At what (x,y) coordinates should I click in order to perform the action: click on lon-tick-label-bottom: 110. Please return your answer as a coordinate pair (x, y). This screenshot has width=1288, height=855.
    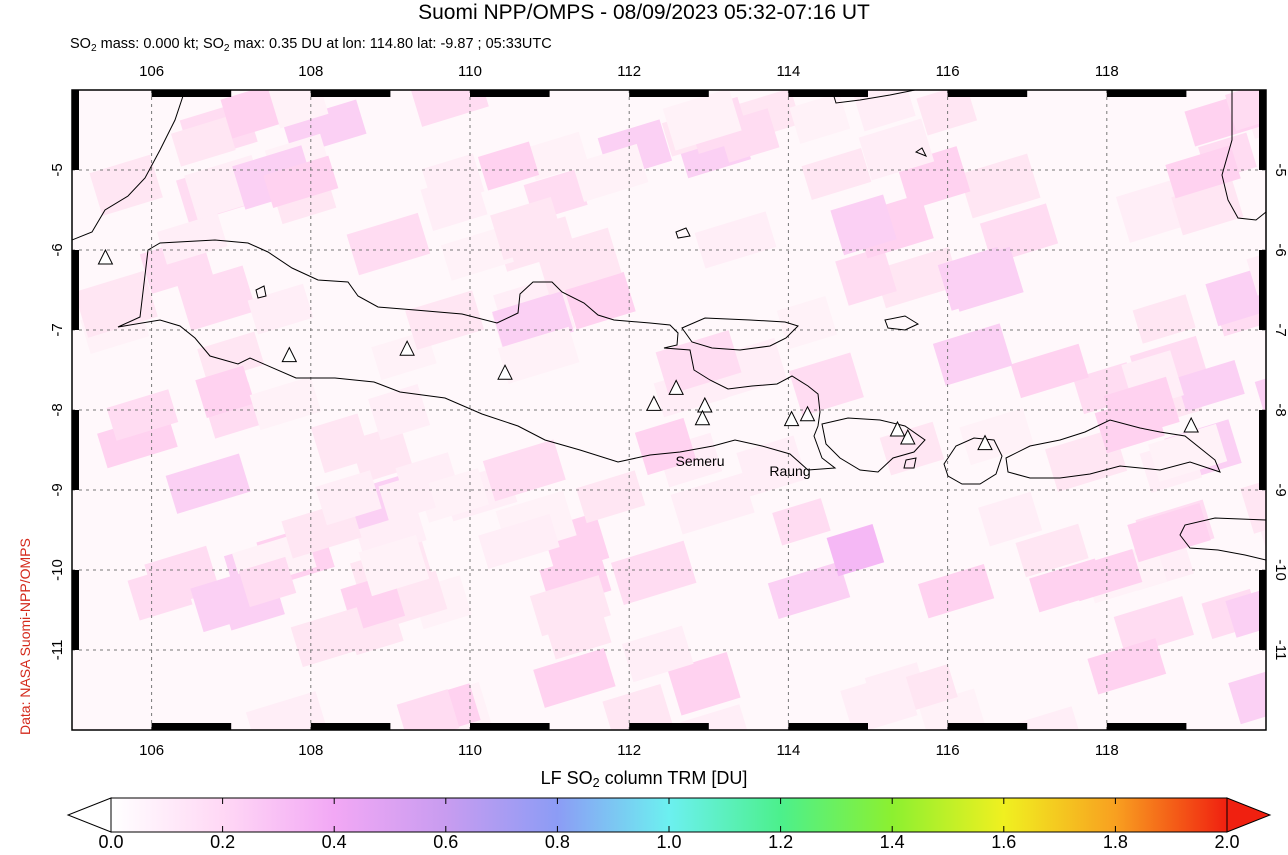
    Looking at the image, I should click on (470, 750).